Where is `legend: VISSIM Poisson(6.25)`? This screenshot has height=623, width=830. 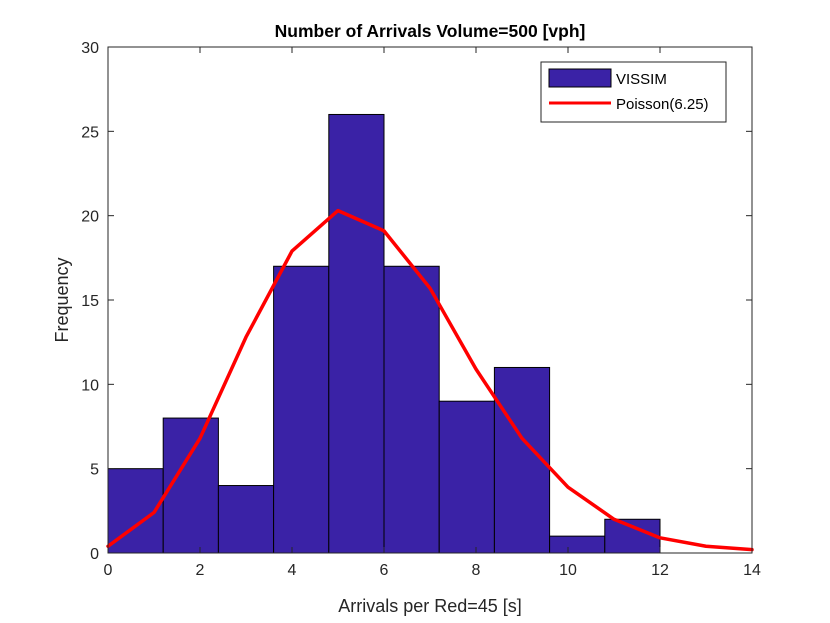 legend: VISSIM Poisson(6.25) is located at coordinates (633, 92).